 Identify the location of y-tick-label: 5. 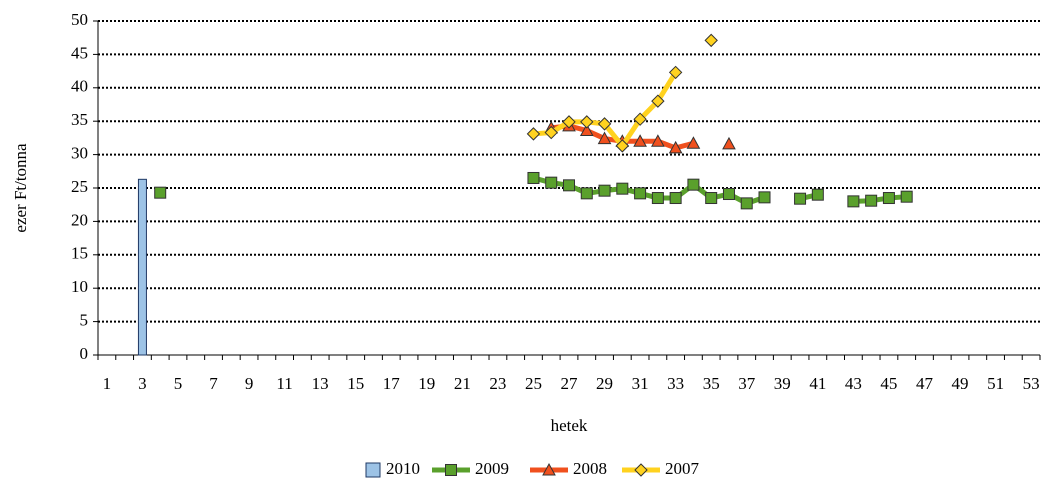
(84, 320).